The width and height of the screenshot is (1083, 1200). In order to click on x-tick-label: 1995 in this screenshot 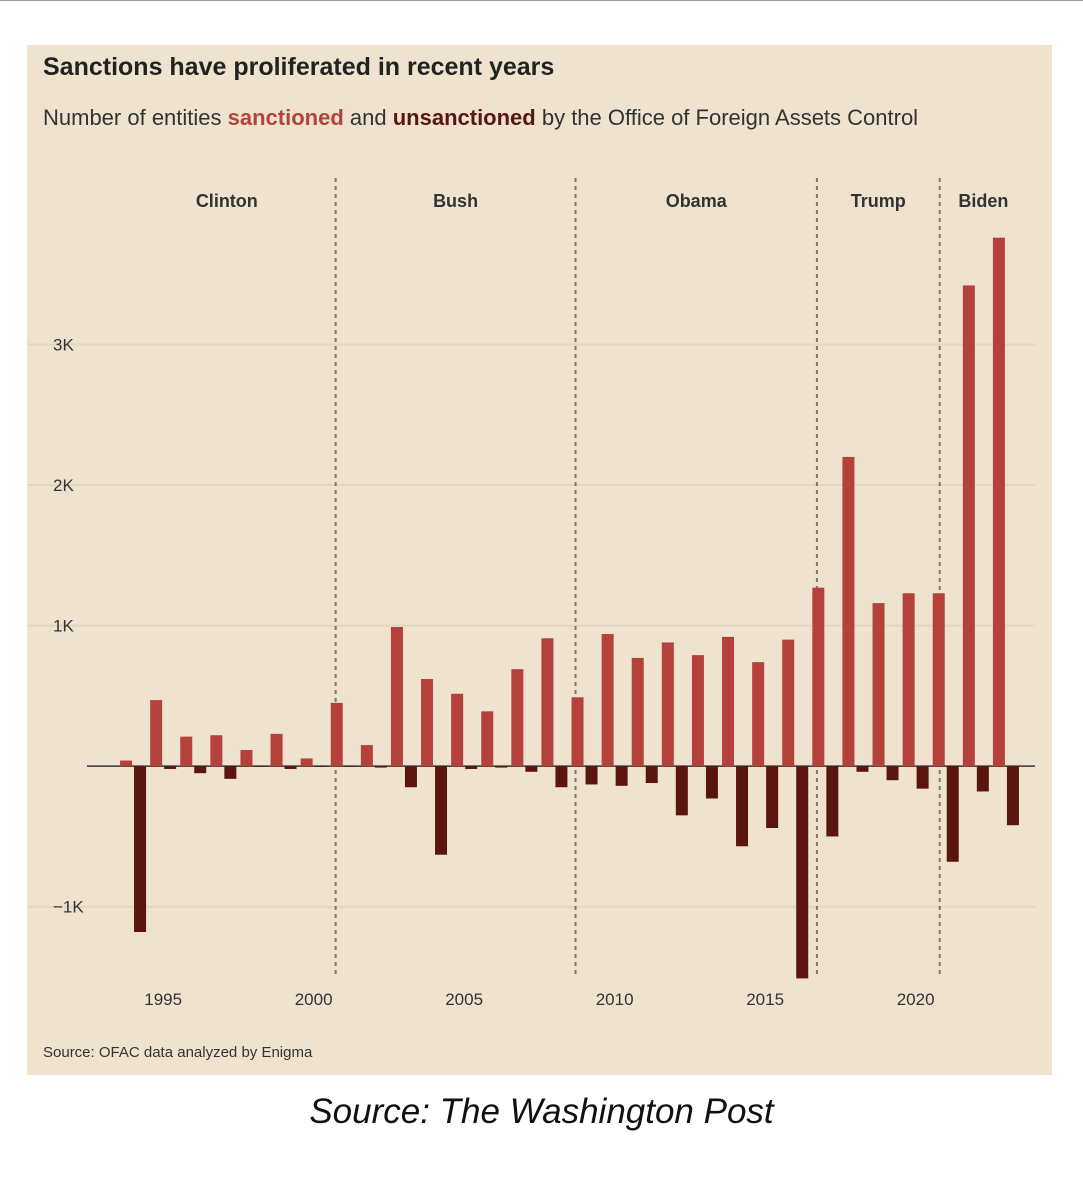, I will do `click(163, 999)`.